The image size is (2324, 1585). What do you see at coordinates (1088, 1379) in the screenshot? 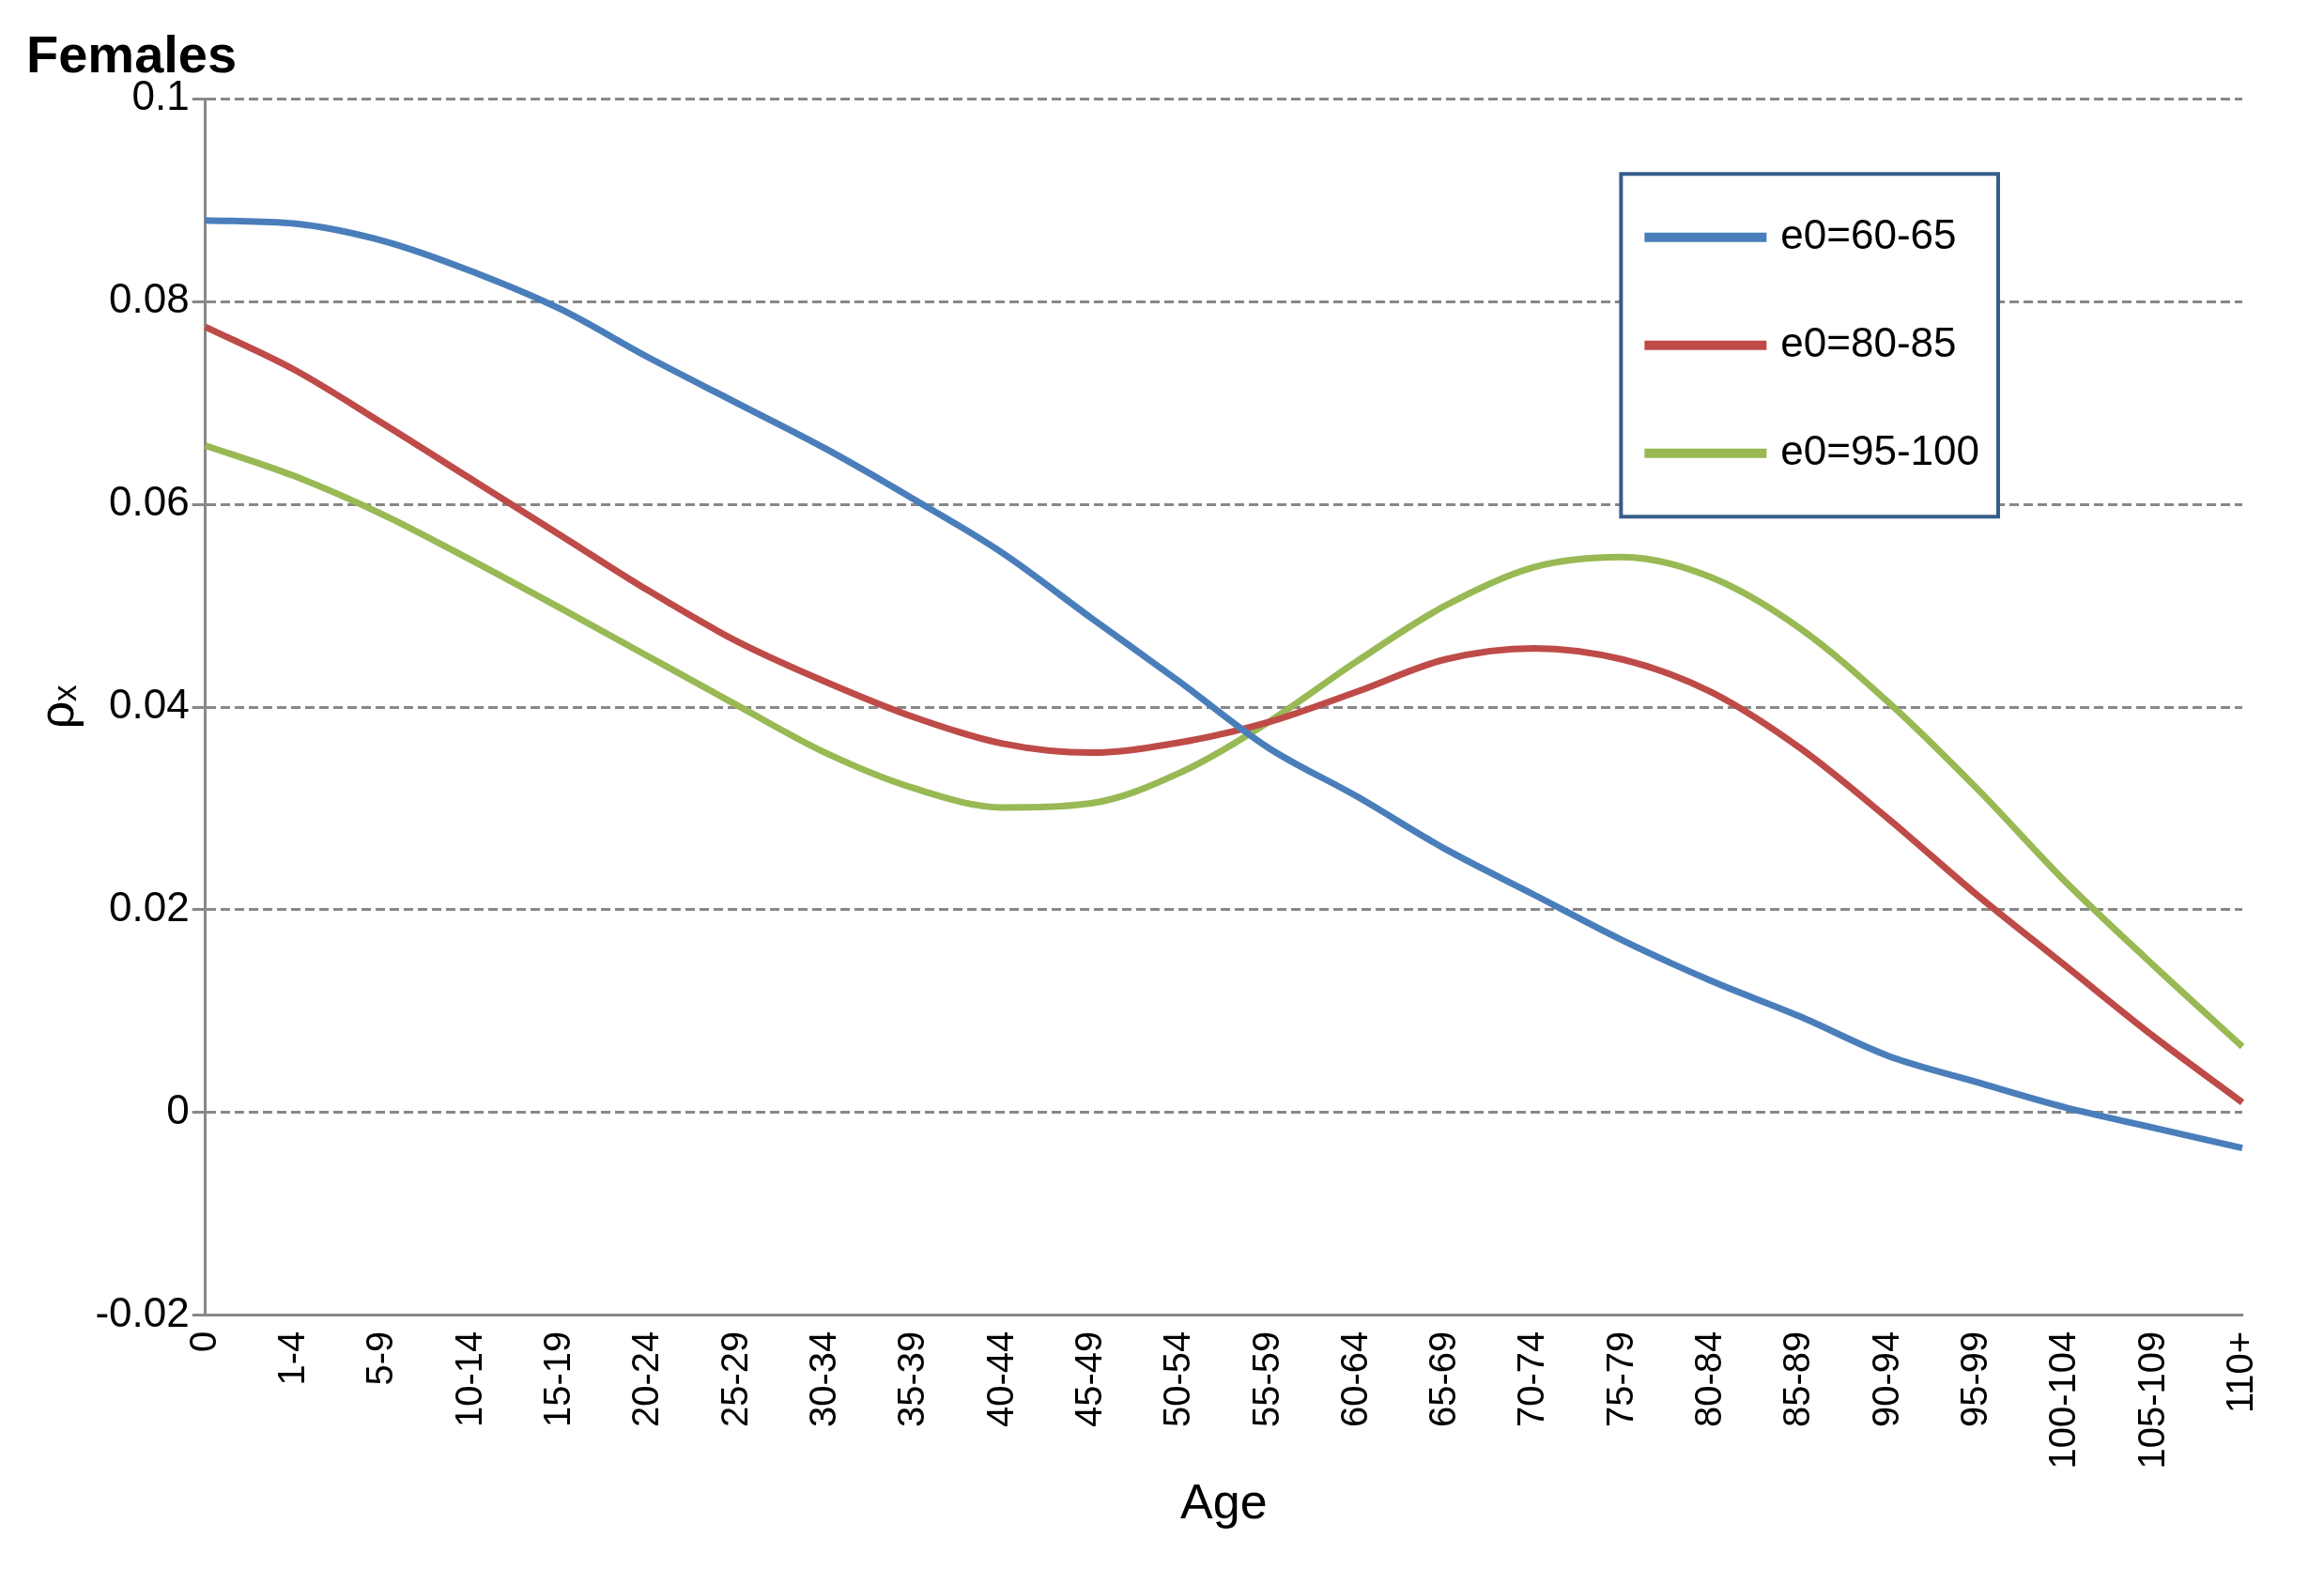
I see `x-tick-label: 45-49` at bounding box center [1088, 1379].